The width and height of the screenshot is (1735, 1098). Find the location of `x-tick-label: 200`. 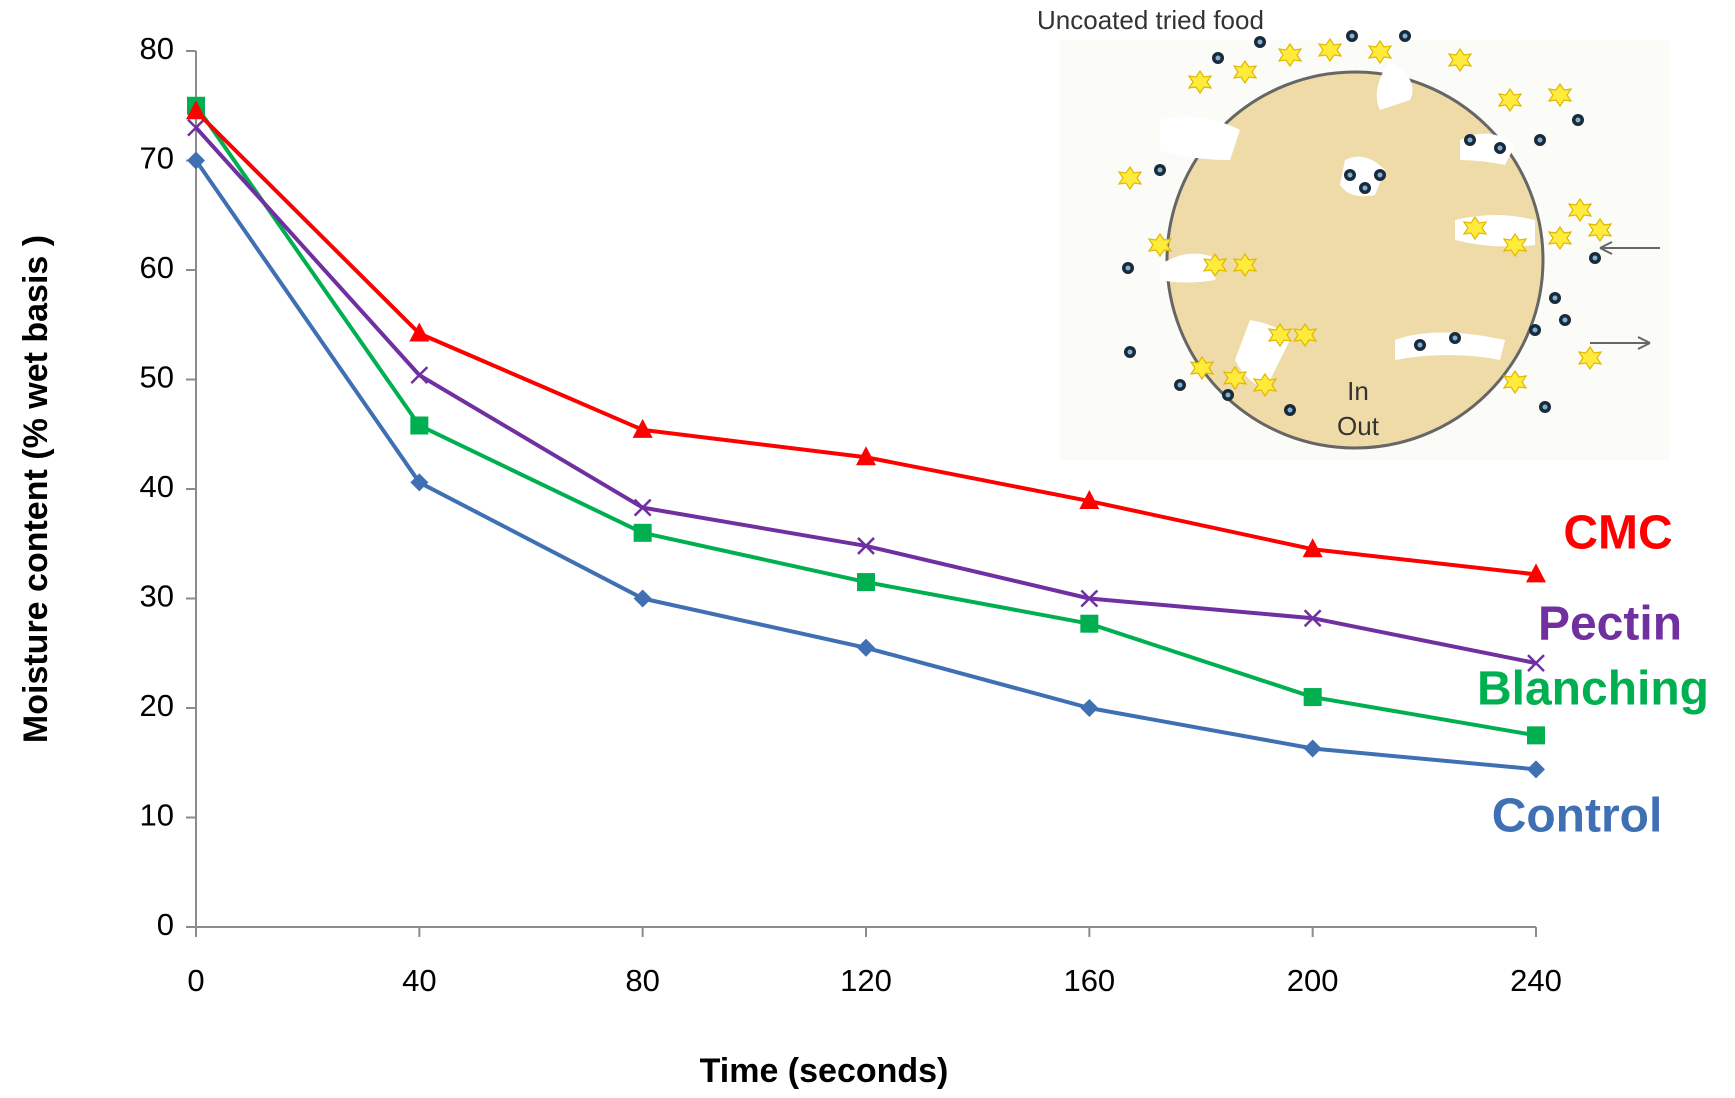

x-tick-label: 200 is located at coordinates (1313, 980).